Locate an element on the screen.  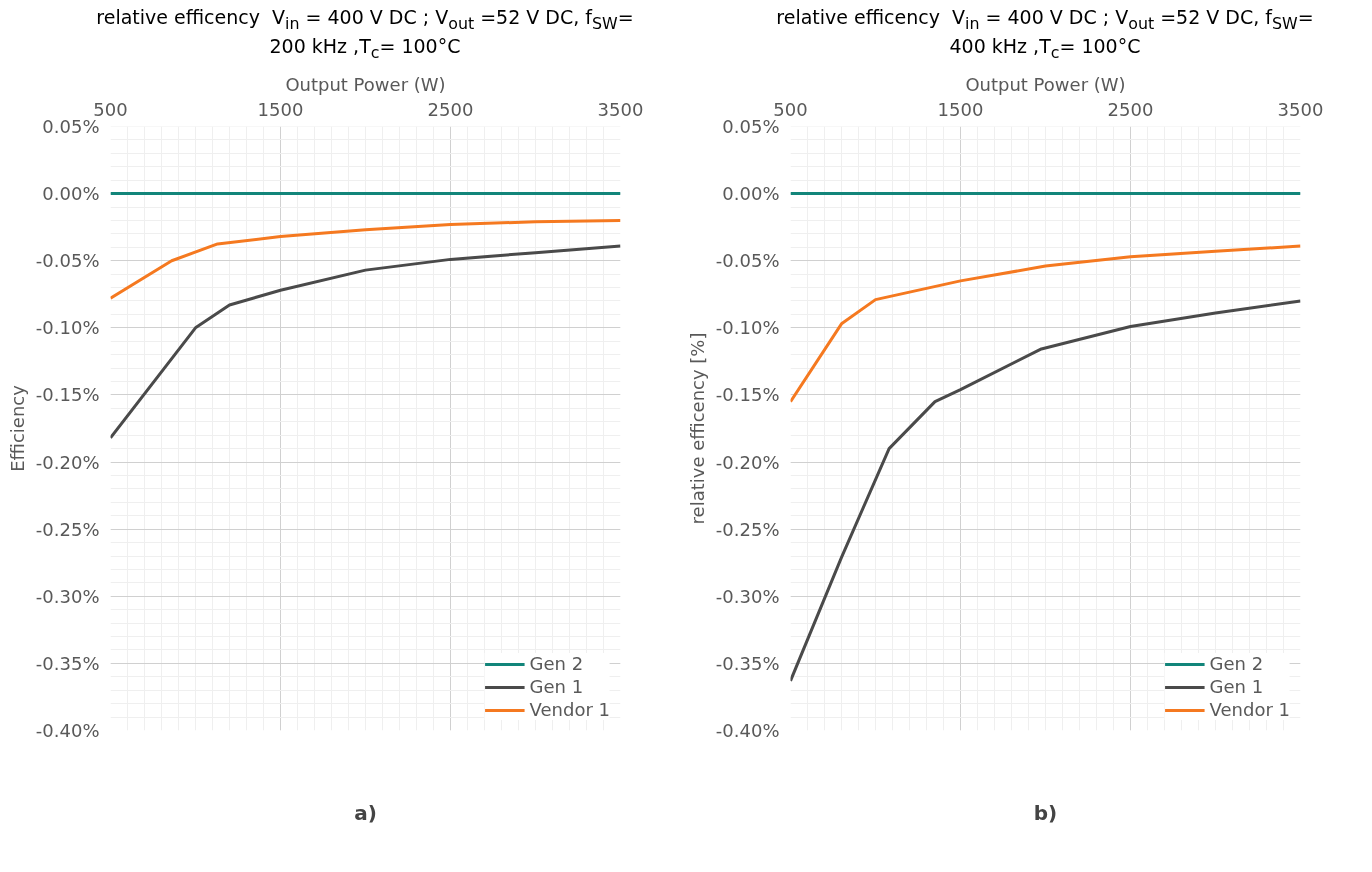
y-axis-title: Efficiency is located at coordinates (17, 428).